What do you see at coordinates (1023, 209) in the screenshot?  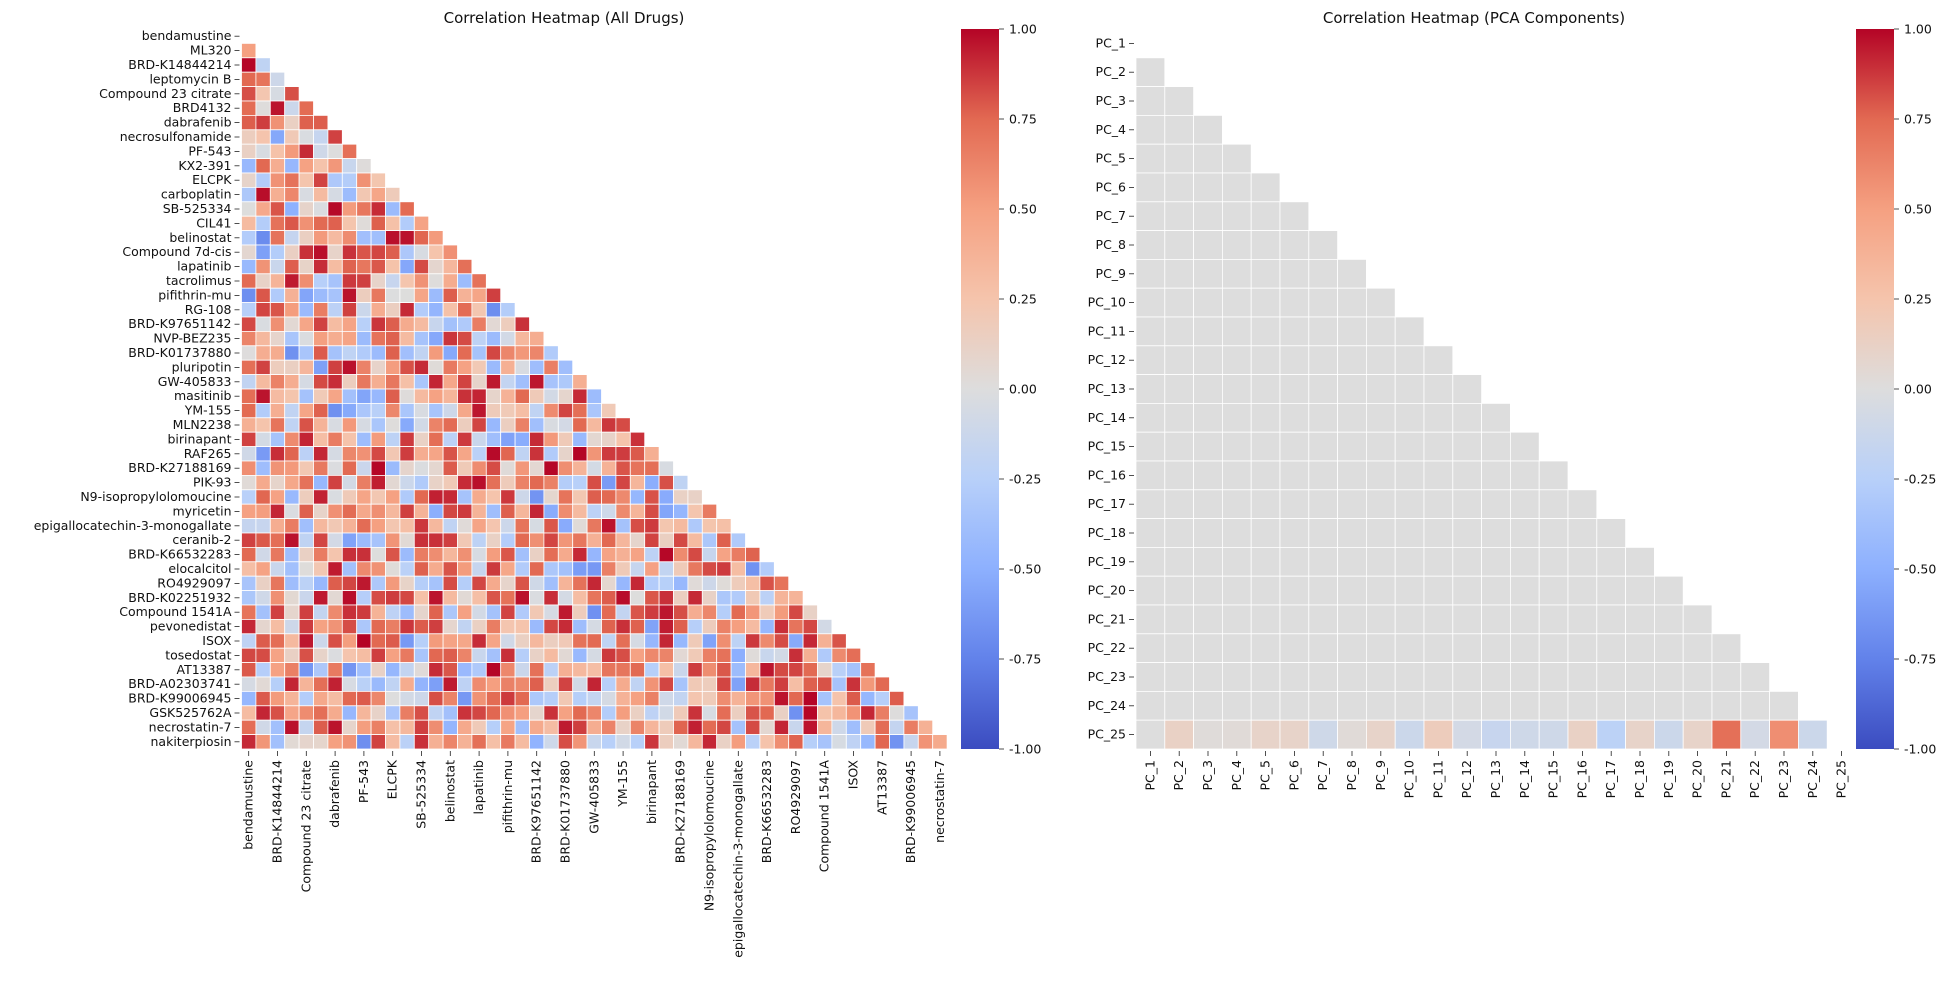 I see `colorbar-tick-label: 0.50` at bounding box center [1023, 209].